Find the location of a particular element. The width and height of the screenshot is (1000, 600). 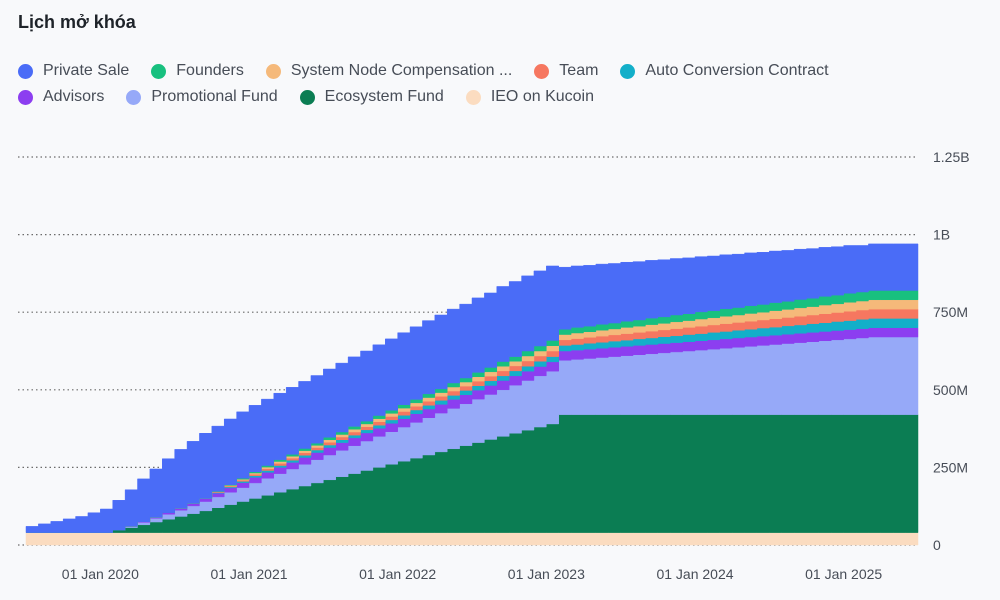

area-series-ieo-on-kucoin is located at coordinates (472, 539).